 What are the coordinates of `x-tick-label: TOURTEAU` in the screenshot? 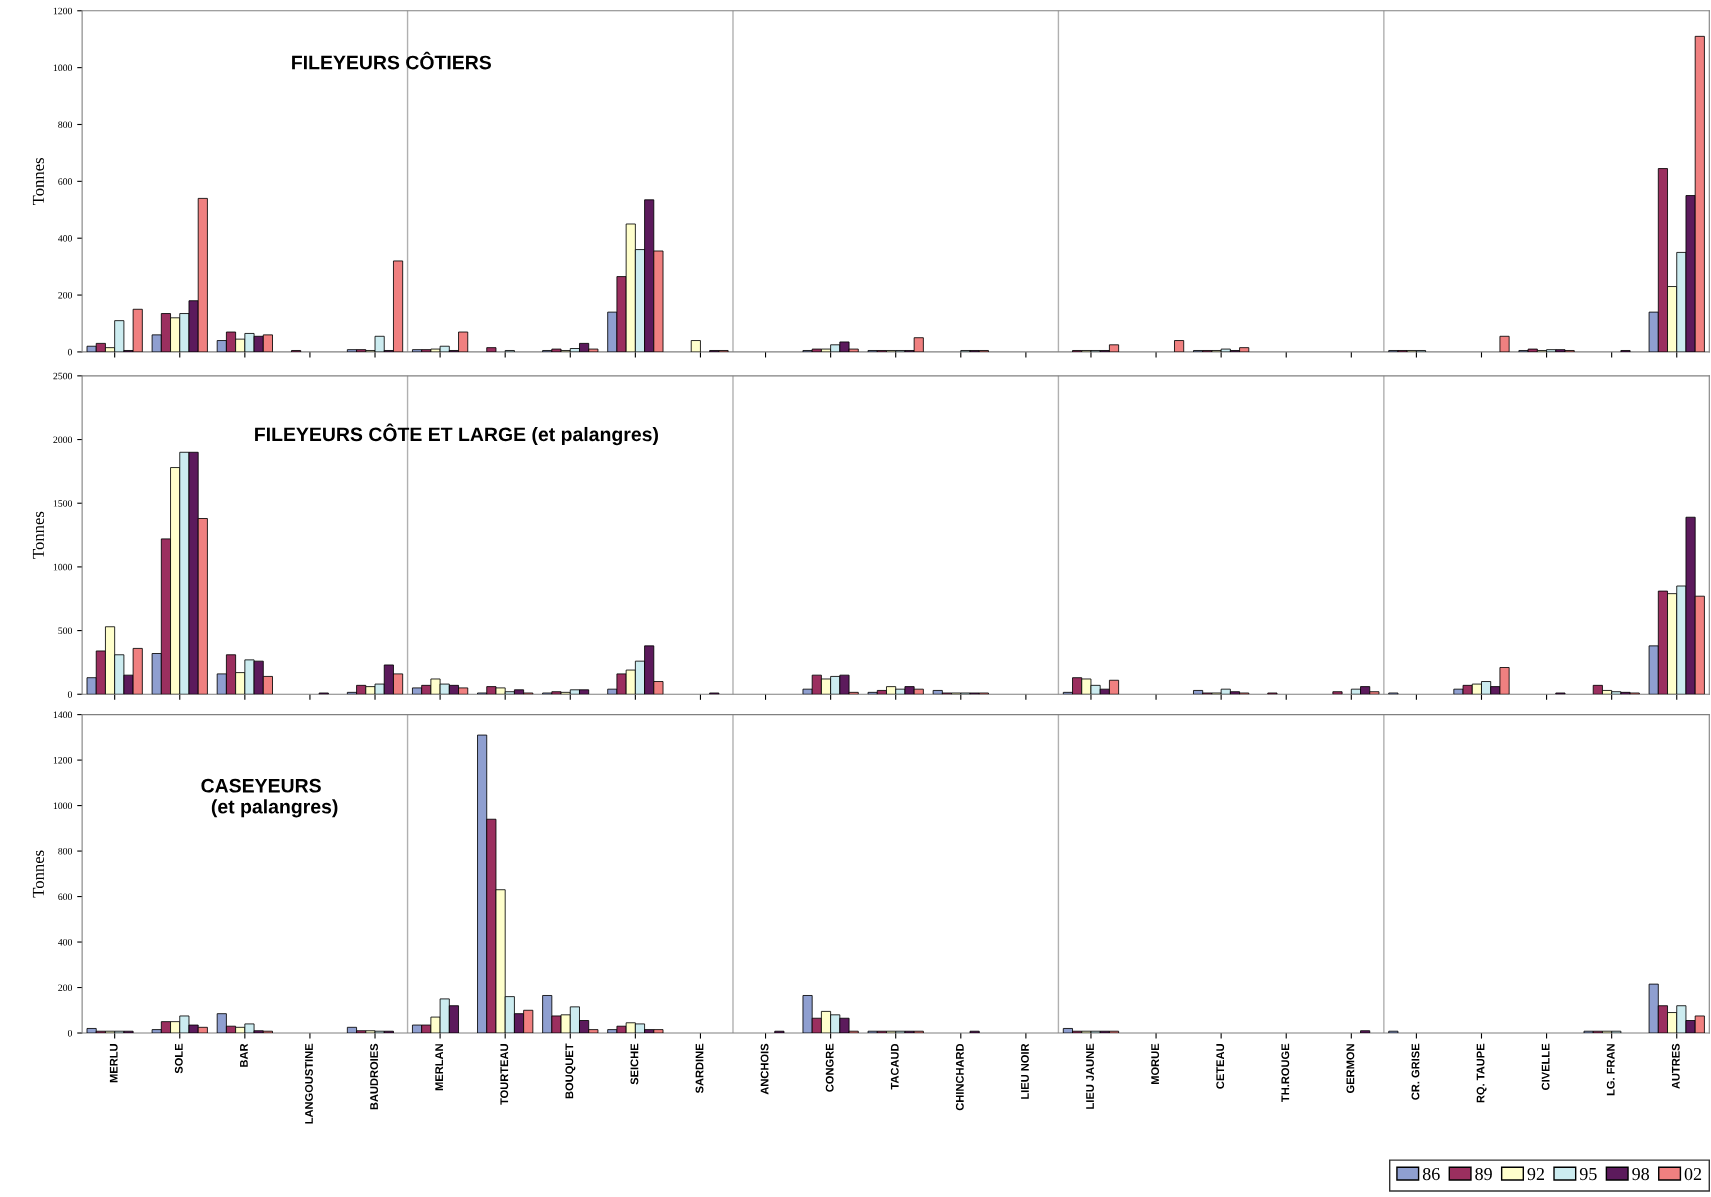 It's located at (504, 1074).